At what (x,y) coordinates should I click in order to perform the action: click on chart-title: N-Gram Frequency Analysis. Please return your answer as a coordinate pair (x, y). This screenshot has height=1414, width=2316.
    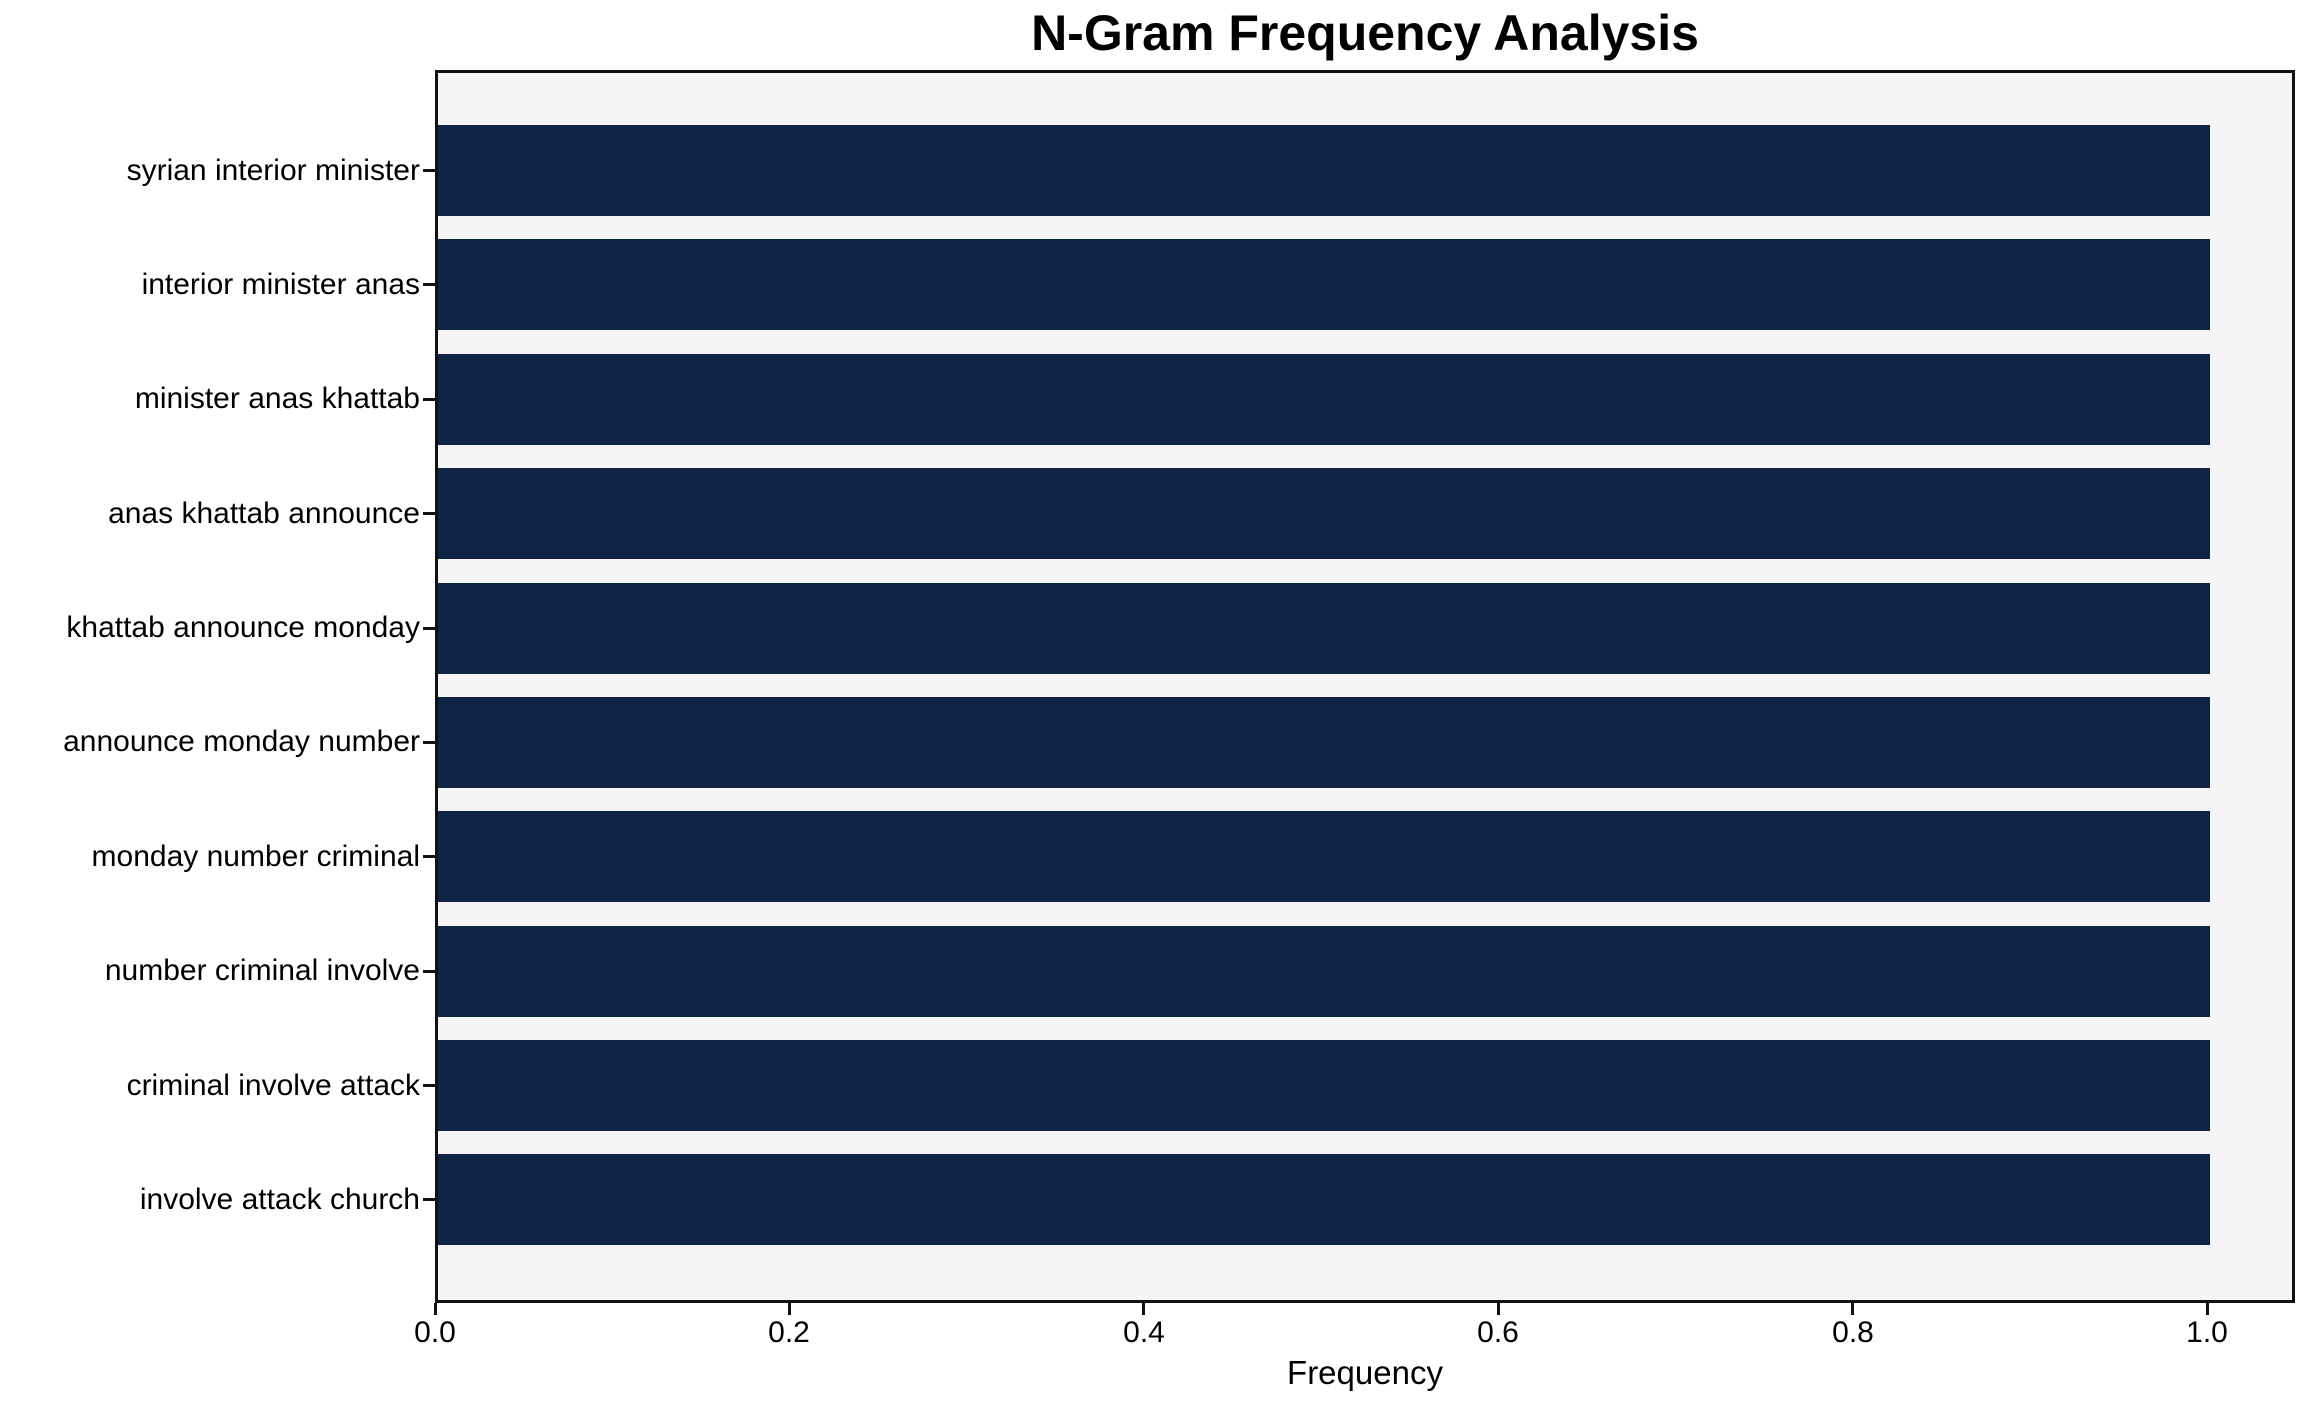
    Looking at the image, I should click on (1365, 33).